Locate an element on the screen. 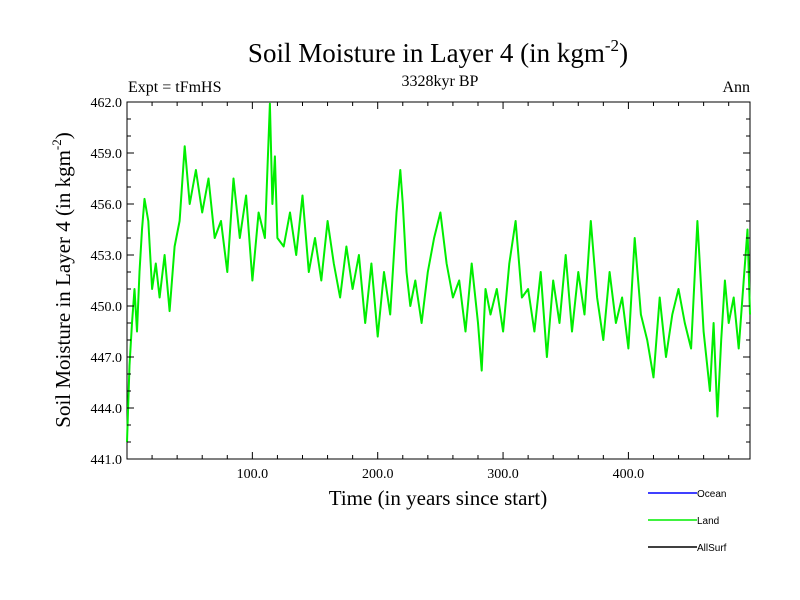  y-tick-label: 462.0 is located at coordinates (107, 103).